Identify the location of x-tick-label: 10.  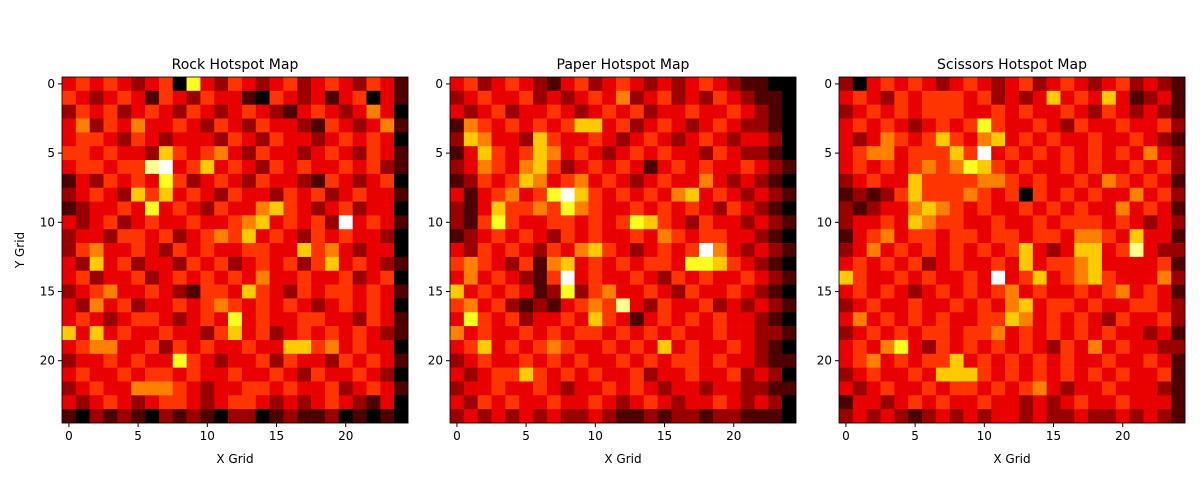
(984, 436).